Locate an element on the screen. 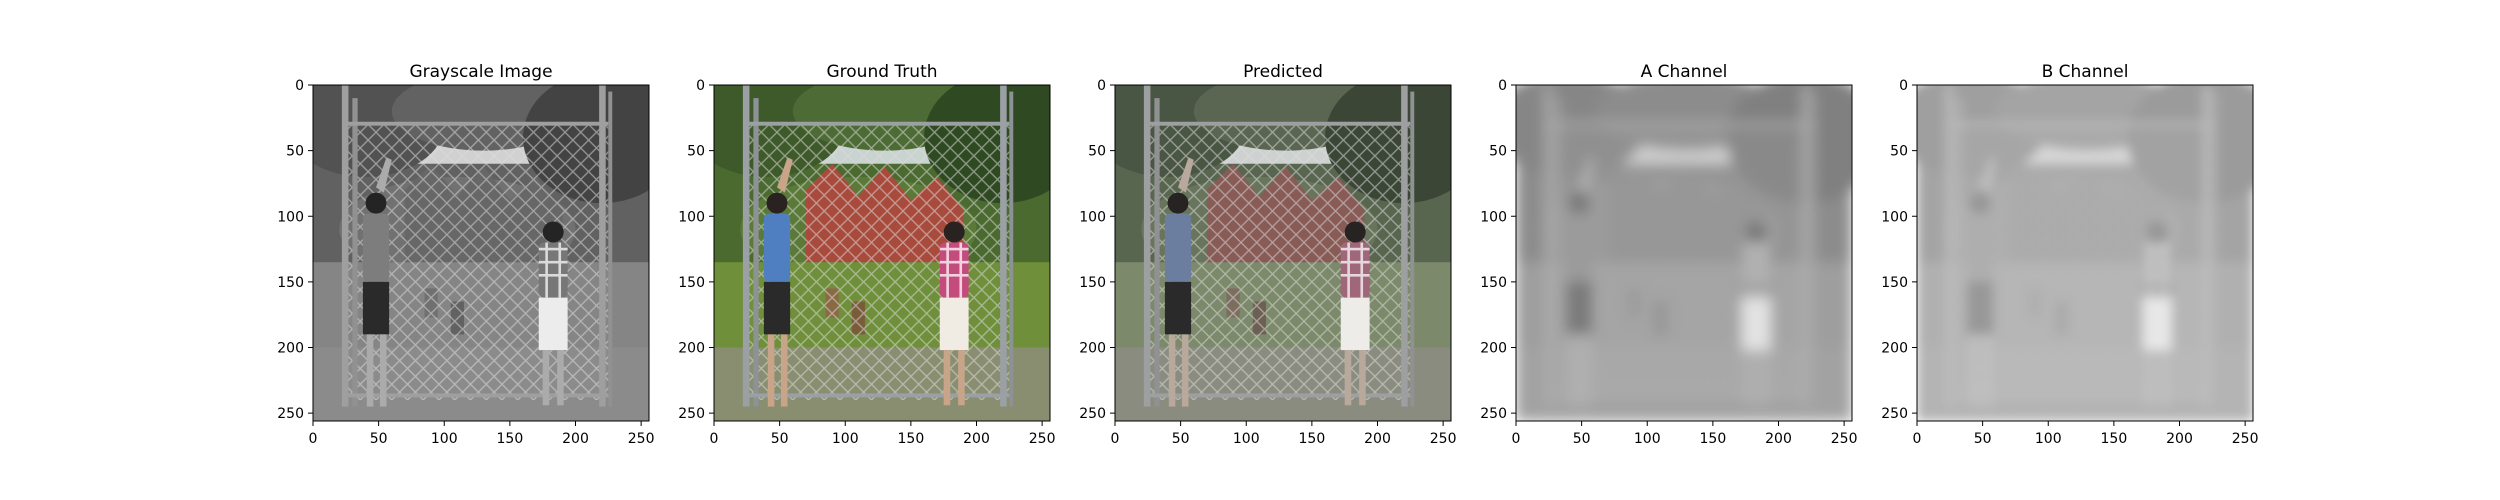 Image resolution: width=2500 pixels, height=500 pixels. panel-title: Ground Truth is located at coordinates (881, 72).